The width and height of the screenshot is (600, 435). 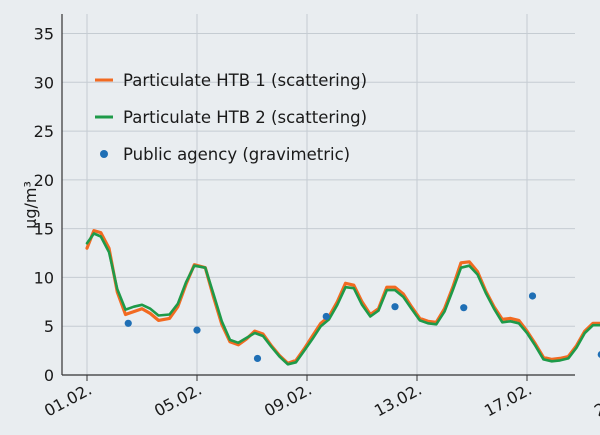 I want to click on y-tick-label: 0, so click(x=49, y=375).